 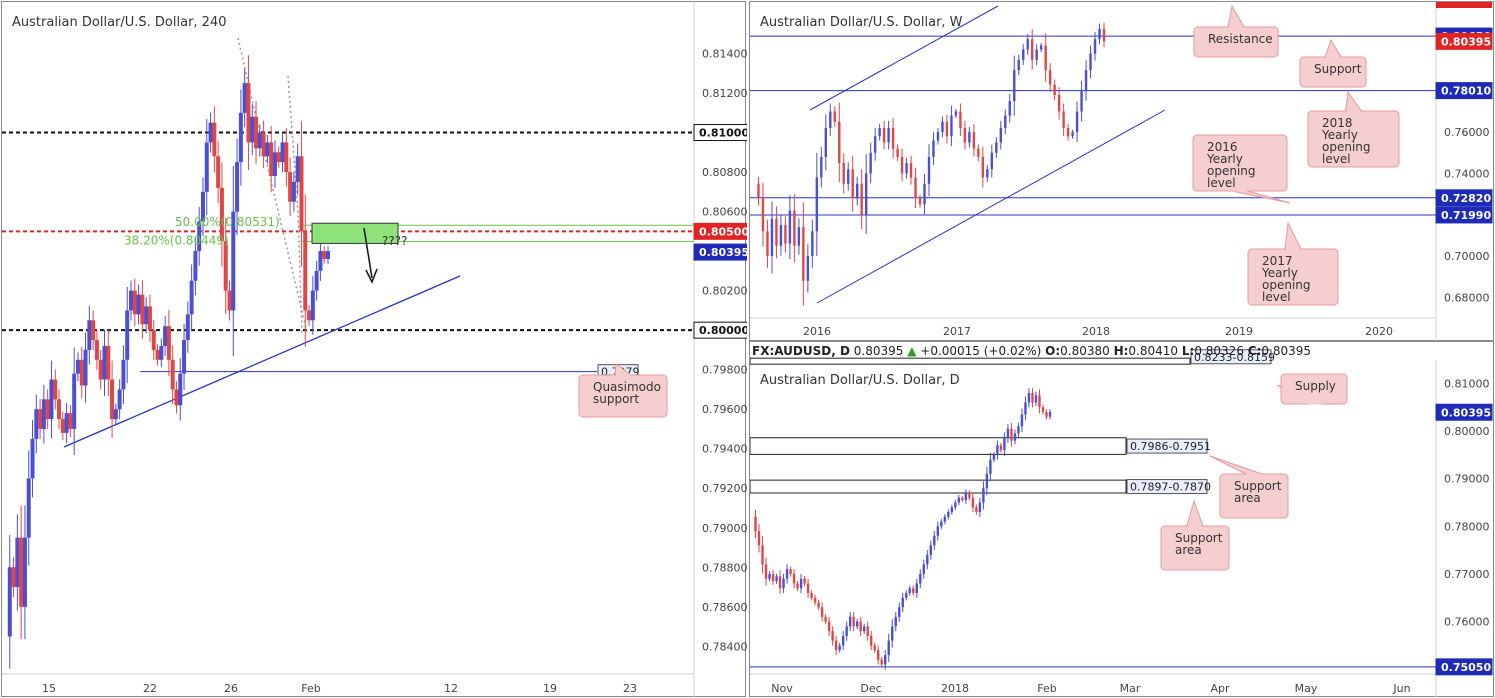 What do you see at coordinates (231, 688) in the screenshot?
I see `h4-x-tick: 26` at bounding box center [231, 688].